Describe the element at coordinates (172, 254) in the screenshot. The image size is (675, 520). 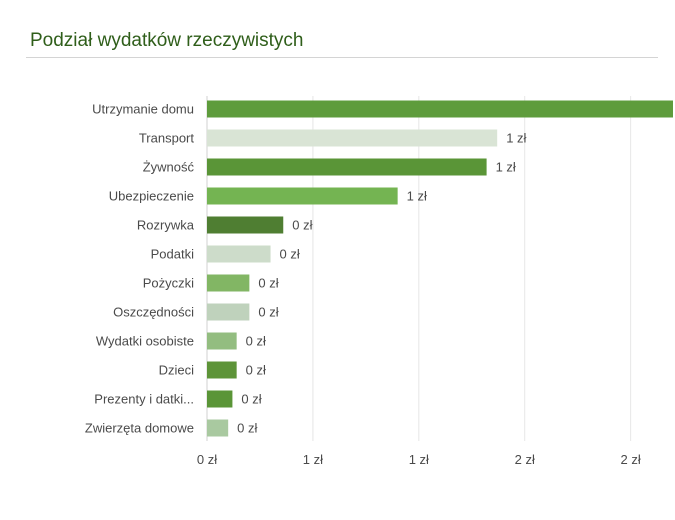
I see `category-label: Podatki` at that location.